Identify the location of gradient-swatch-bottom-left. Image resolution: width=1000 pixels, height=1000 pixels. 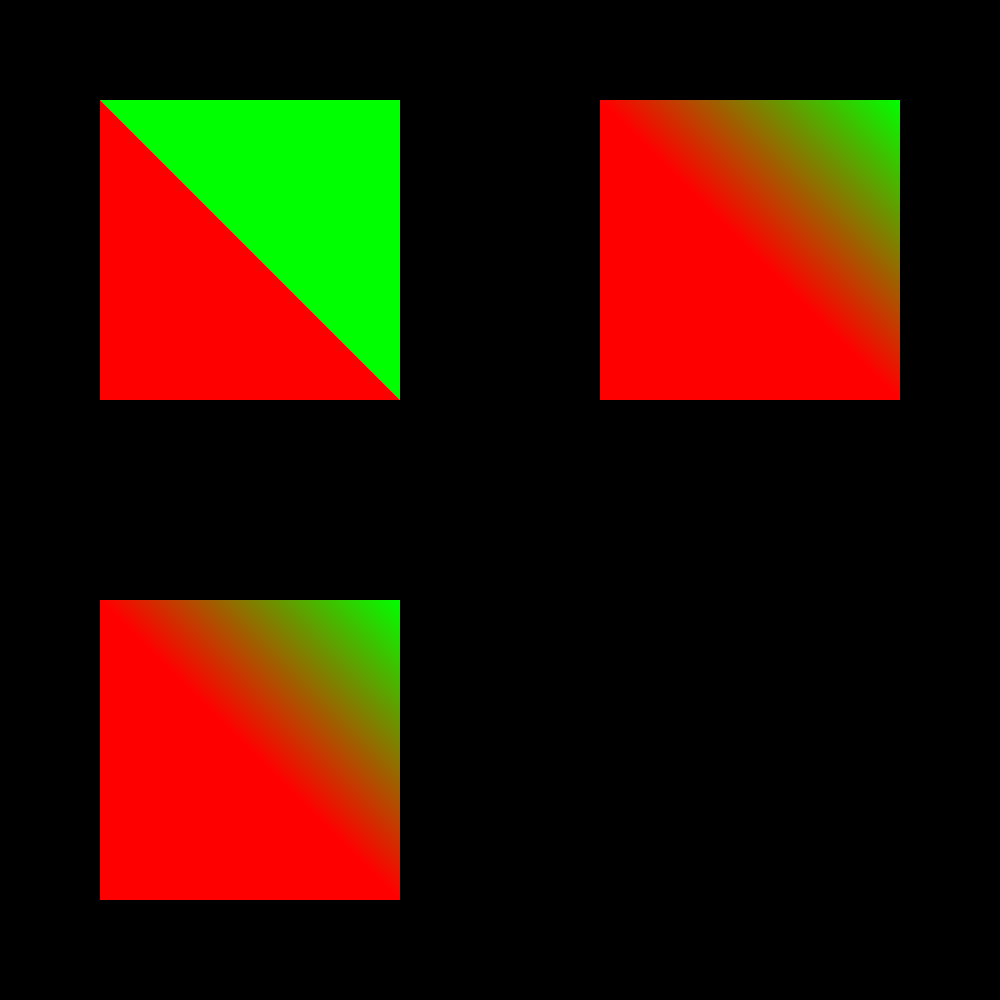
(250, 750).